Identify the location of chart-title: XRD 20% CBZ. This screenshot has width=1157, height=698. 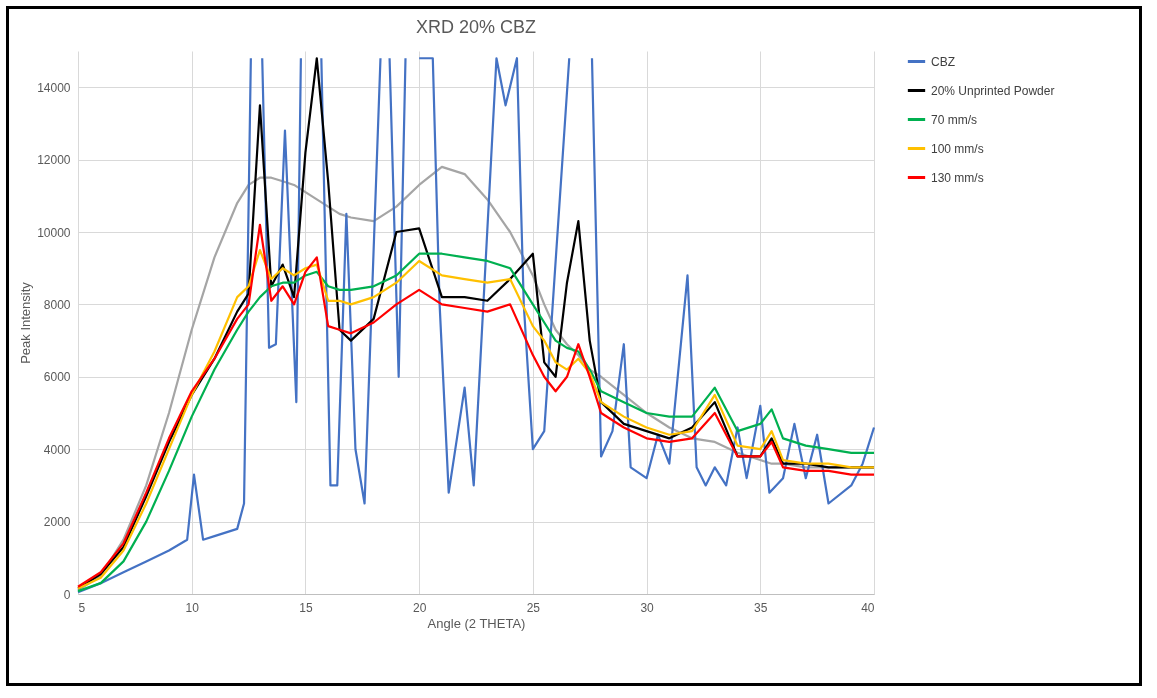
(476, 27).